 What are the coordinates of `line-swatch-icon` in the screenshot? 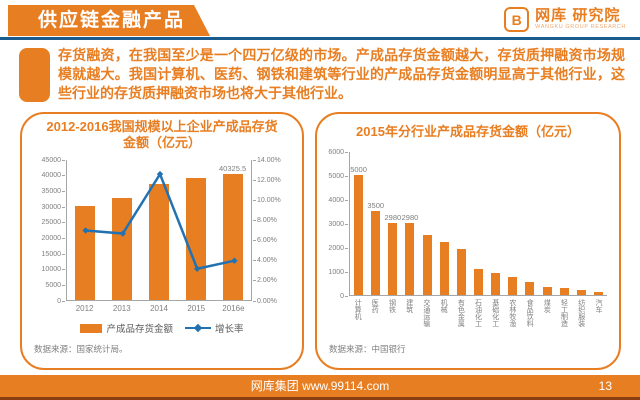 It's located at (198, 328).